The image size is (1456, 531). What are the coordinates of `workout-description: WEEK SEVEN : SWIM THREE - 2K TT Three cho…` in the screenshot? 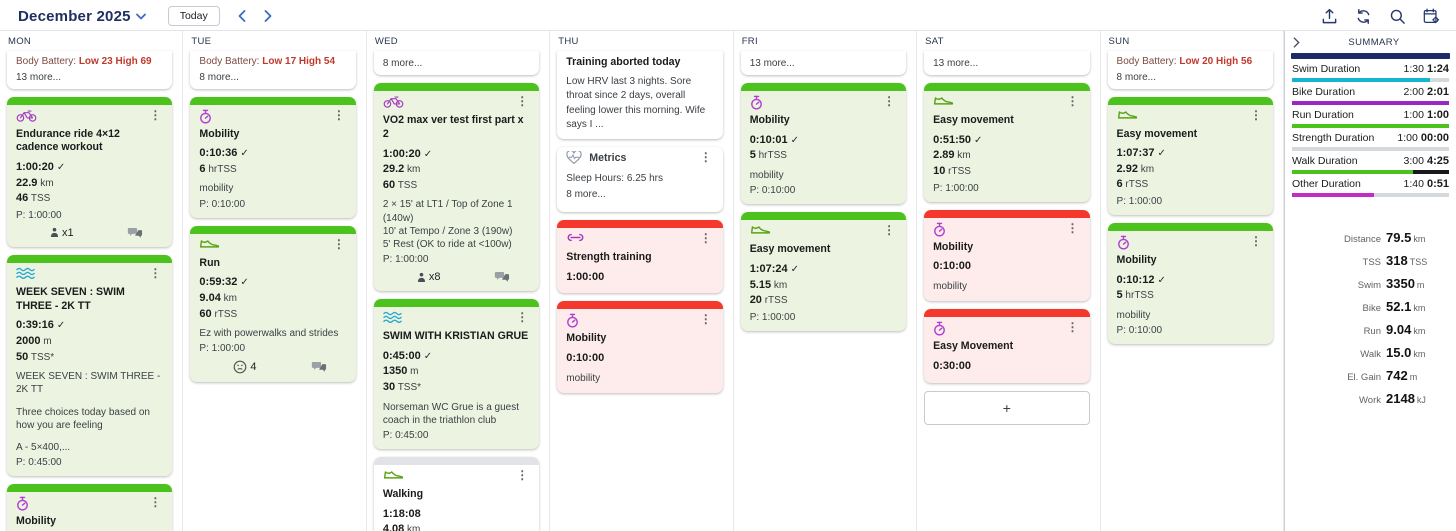 It's located at (88, 412).